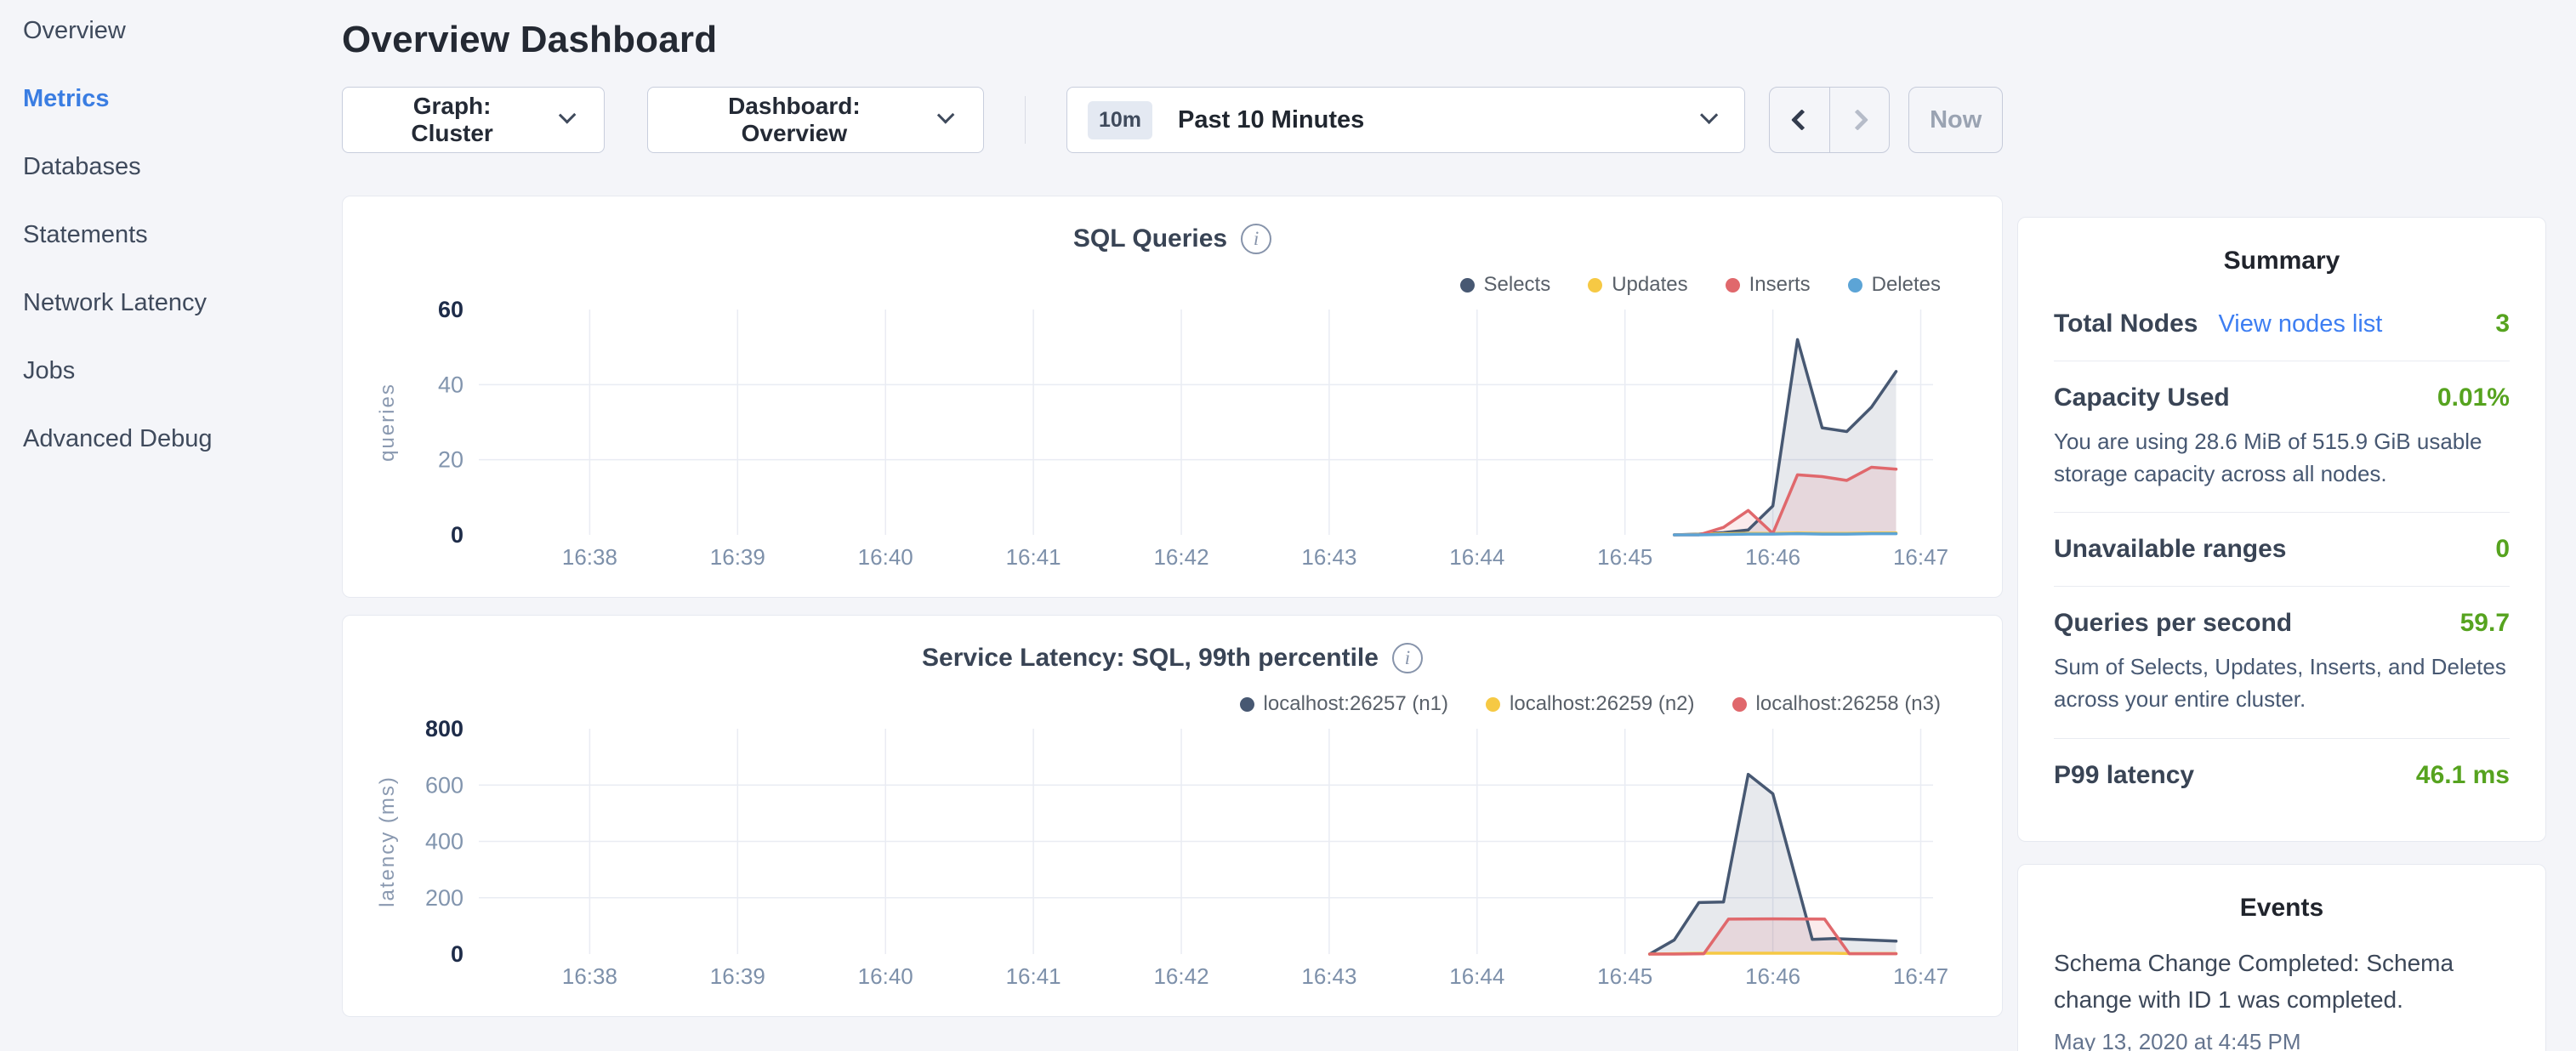 The height and width of the screenshot is (1051, 2576). I want to click on legend-item-node3: localhost:26258 (n3), so click(1836, 704).